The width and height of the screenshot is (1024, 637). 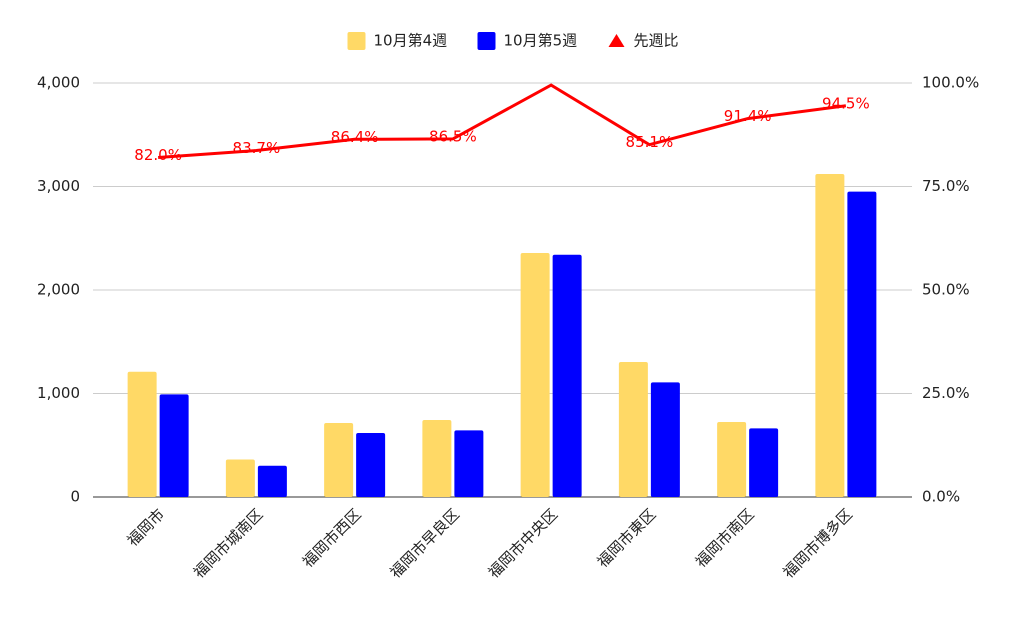 I want to click on legend-label: 10月第4週, so click(x=411, y=41).